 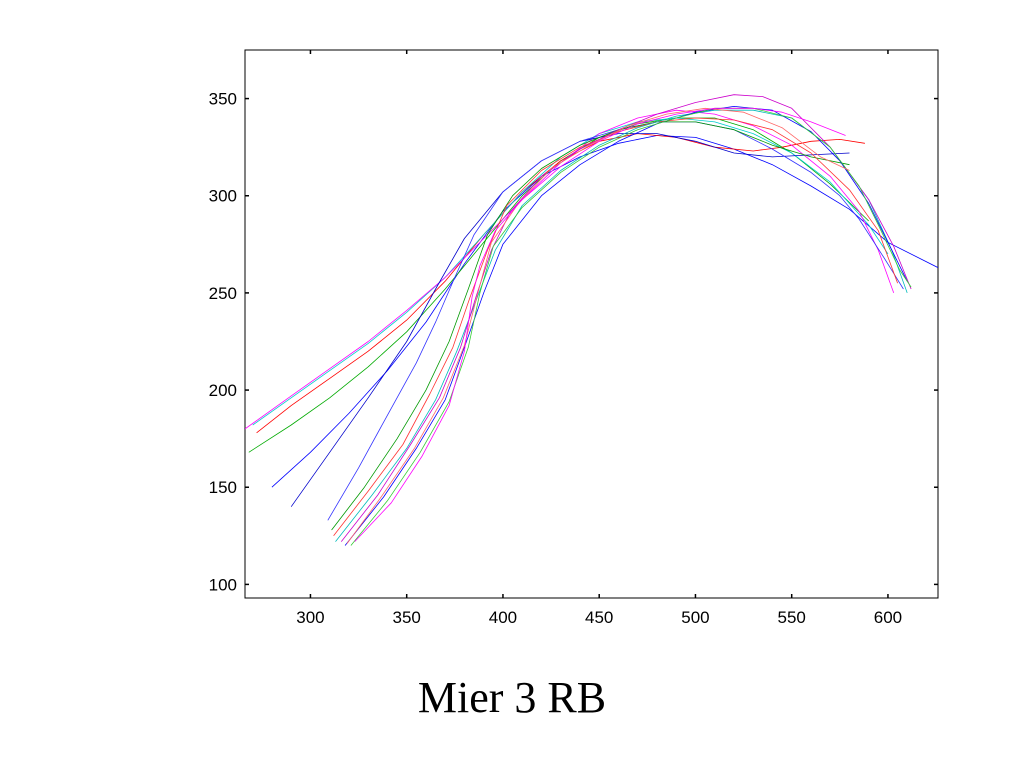 What do you see at coordinates (223, 584) in the screenshot?
I see `y-tick-label: 100` at bounding box center [223, 584].